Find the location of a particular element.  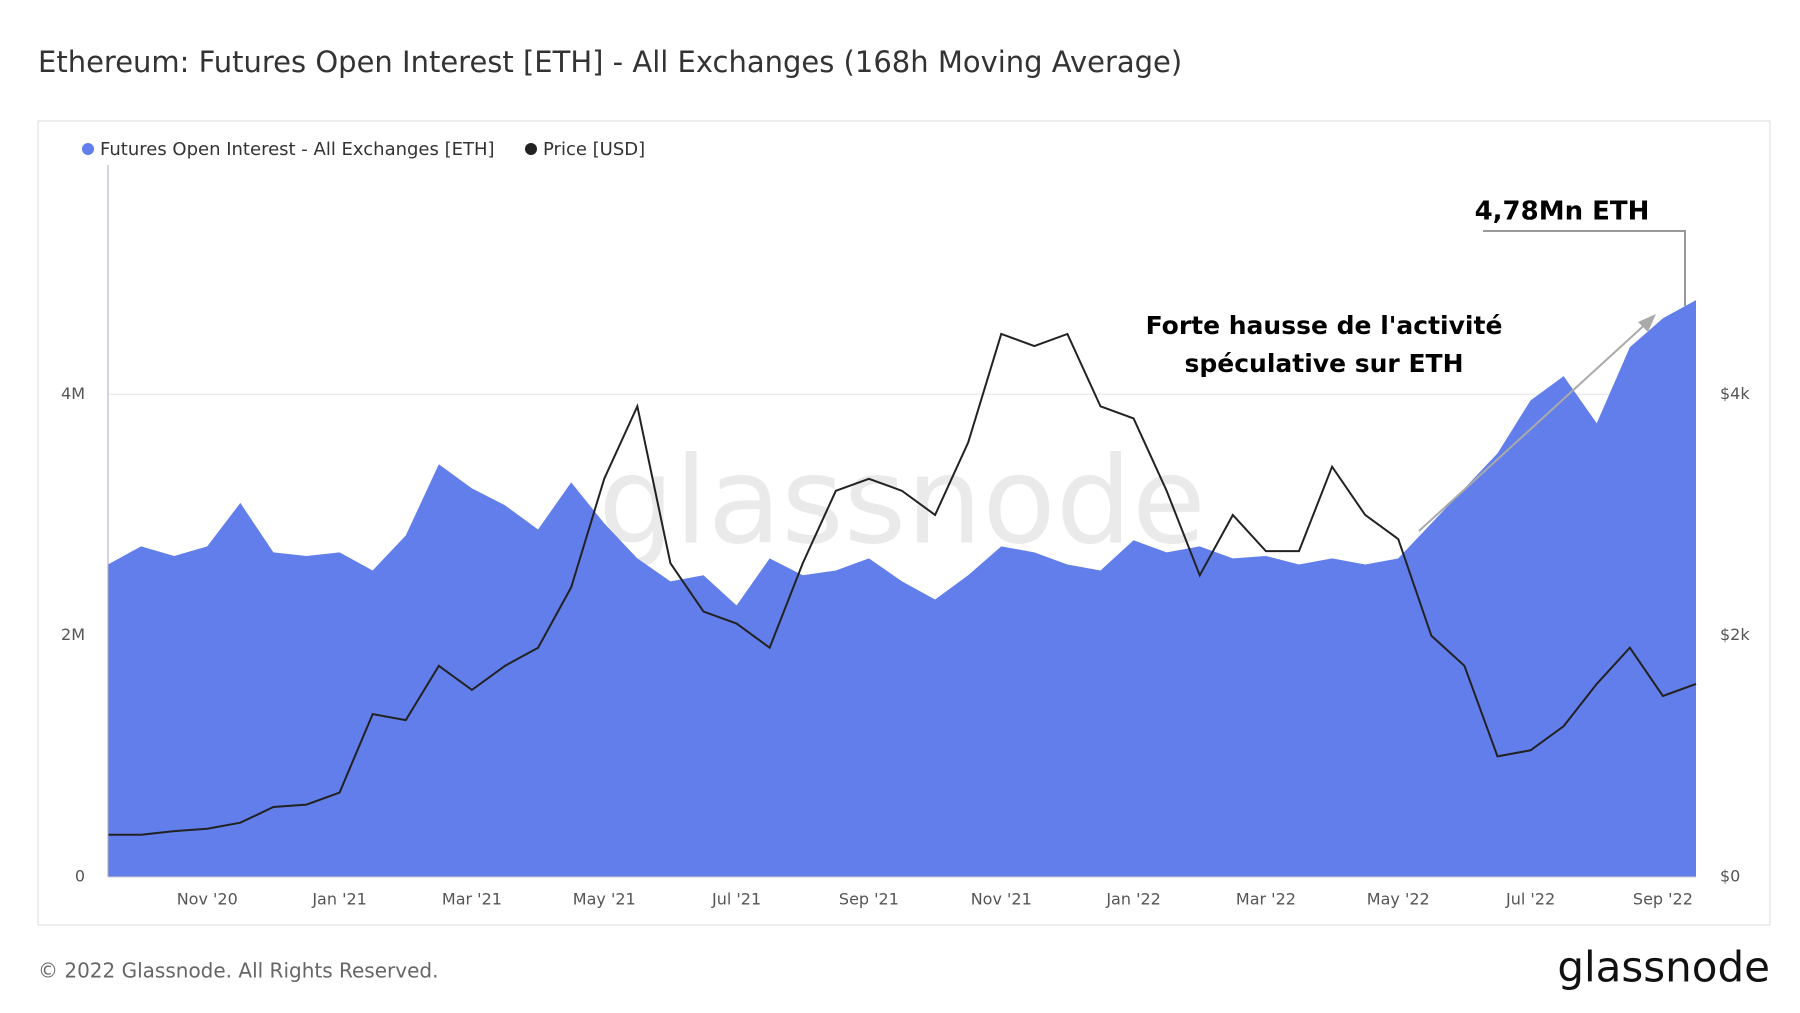

x-tick-label: Sep '21 is located at coordinates (869, 899).